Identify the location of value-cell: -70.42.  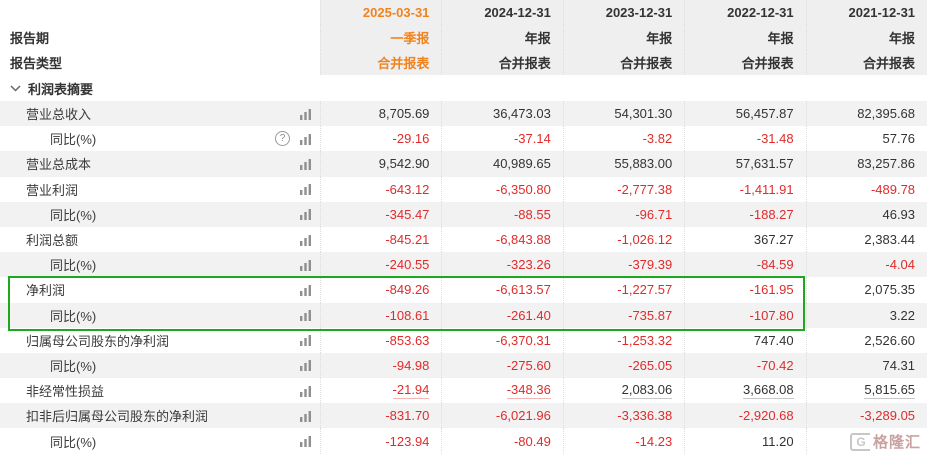
(744, 365).